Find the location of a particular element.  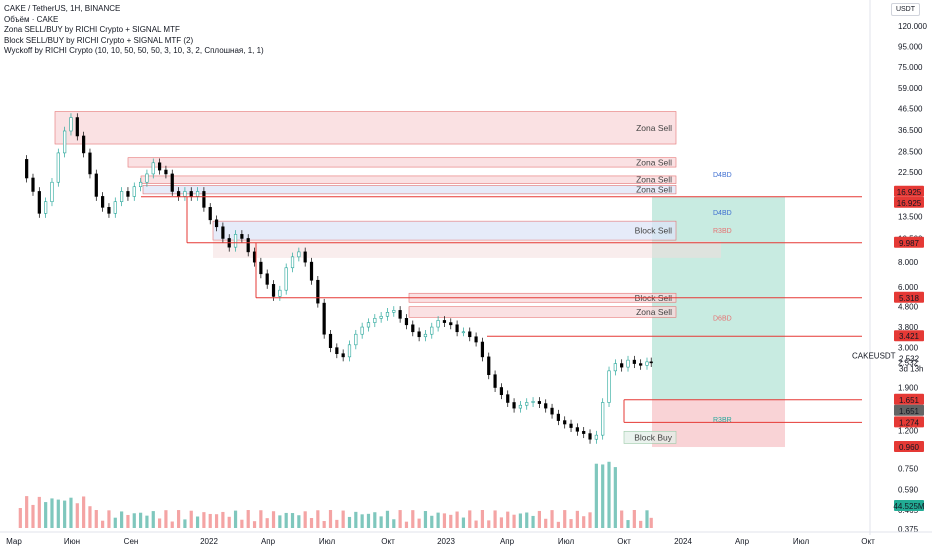

indicator-volume: Объём · CAKE is located at coordinates (31, 19).